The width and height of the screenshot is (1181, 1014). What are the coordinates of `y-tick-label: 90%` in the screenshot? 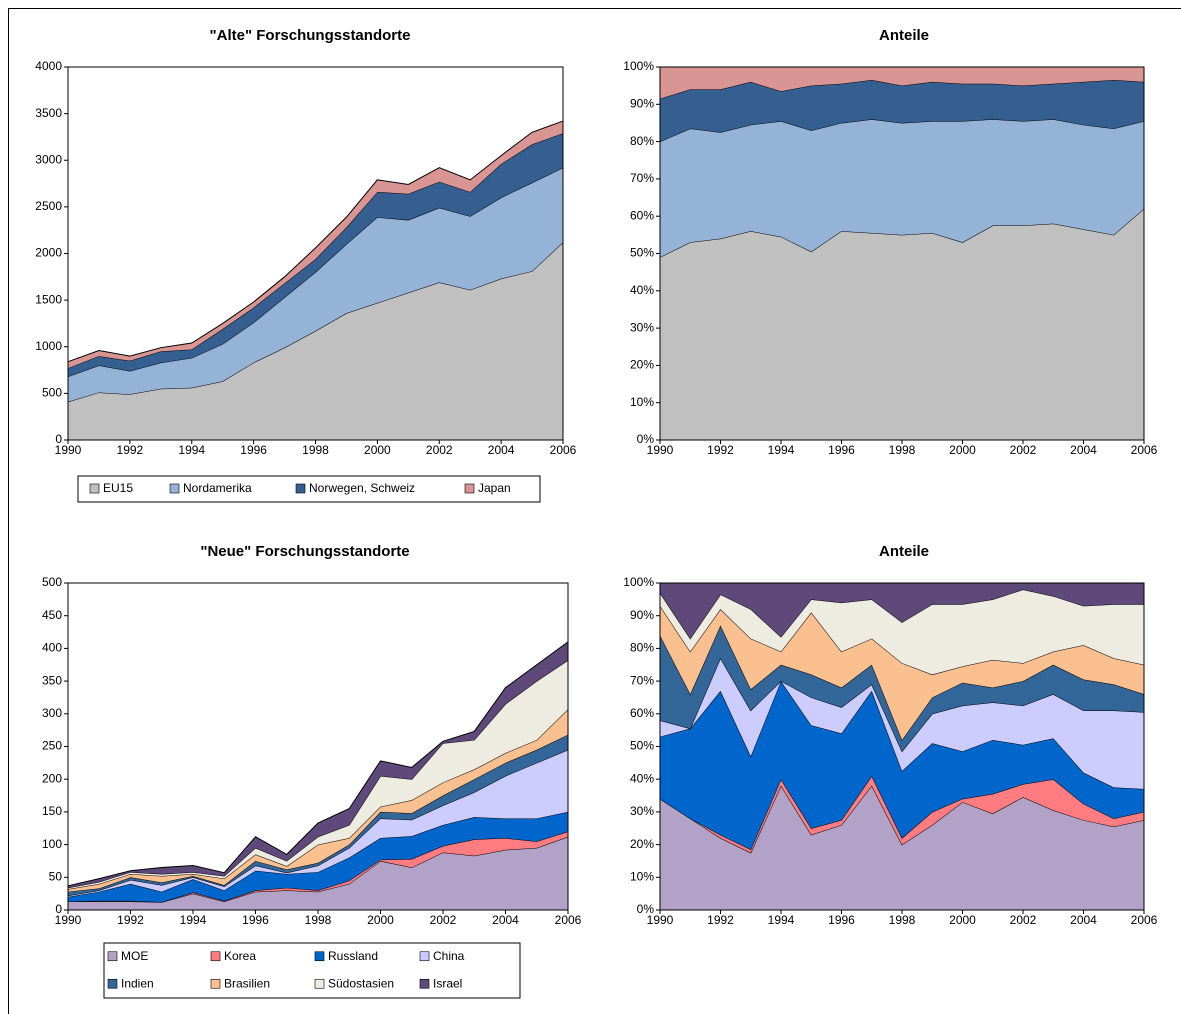 It's located at (642, 615).